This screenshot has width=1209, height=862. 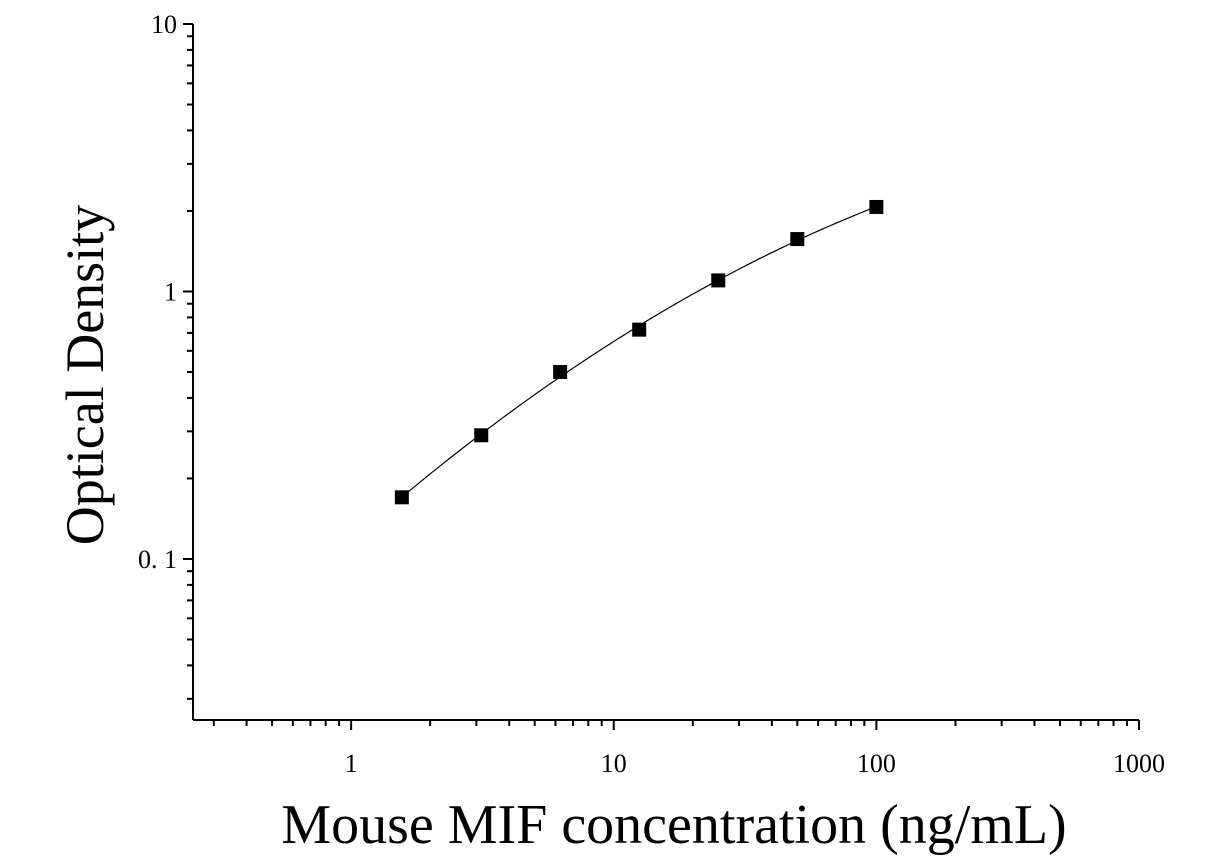 What do you see at coordinates (673, 825) in the screenshot?
I see `x-axis-title: Mouse MIF concentration (ng/mL)` at bounding box center [673, 825].